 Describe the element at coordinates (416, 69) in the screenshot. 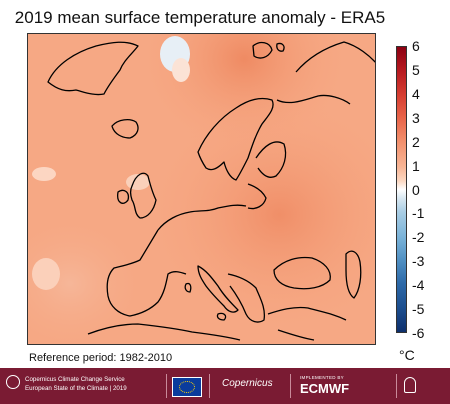

I see `colorbar-tick-label: 5` at that location.